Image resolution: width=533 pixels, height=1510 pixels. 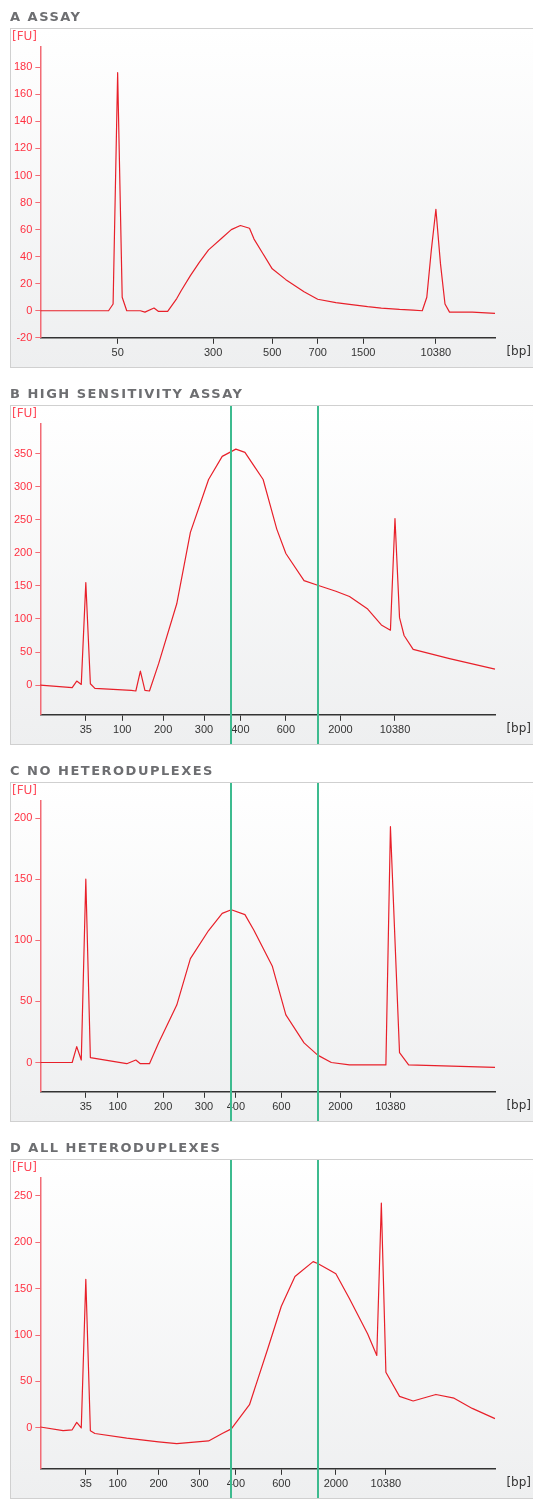 What do you see at coordinates (317, 352) in the screenshot?
I see `x-tick-label: 700` at bounding box center [317, 352].